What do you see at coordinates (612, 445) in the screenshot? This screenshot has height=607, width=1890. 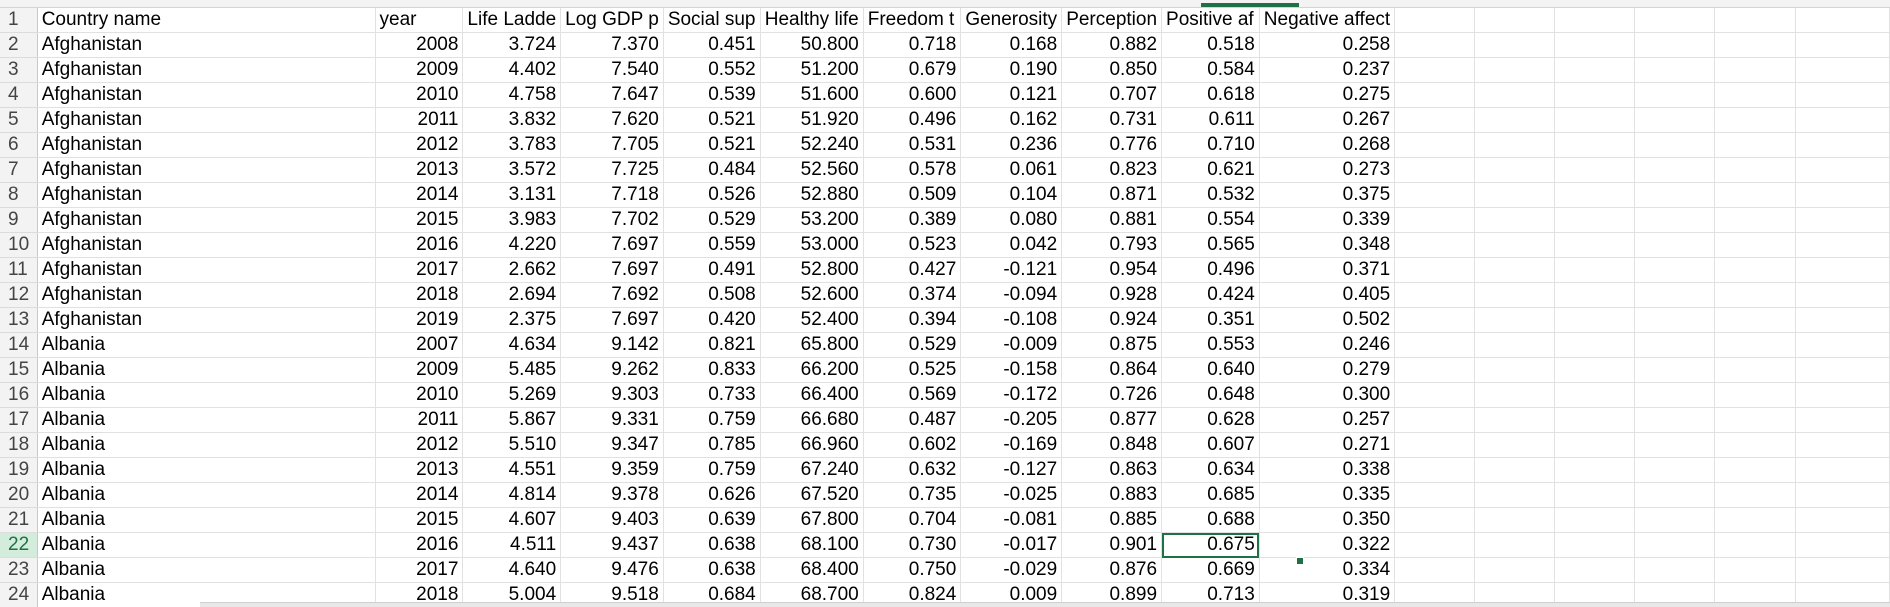 I see `value-cell: 9.347` at bounding box center [612, 445].